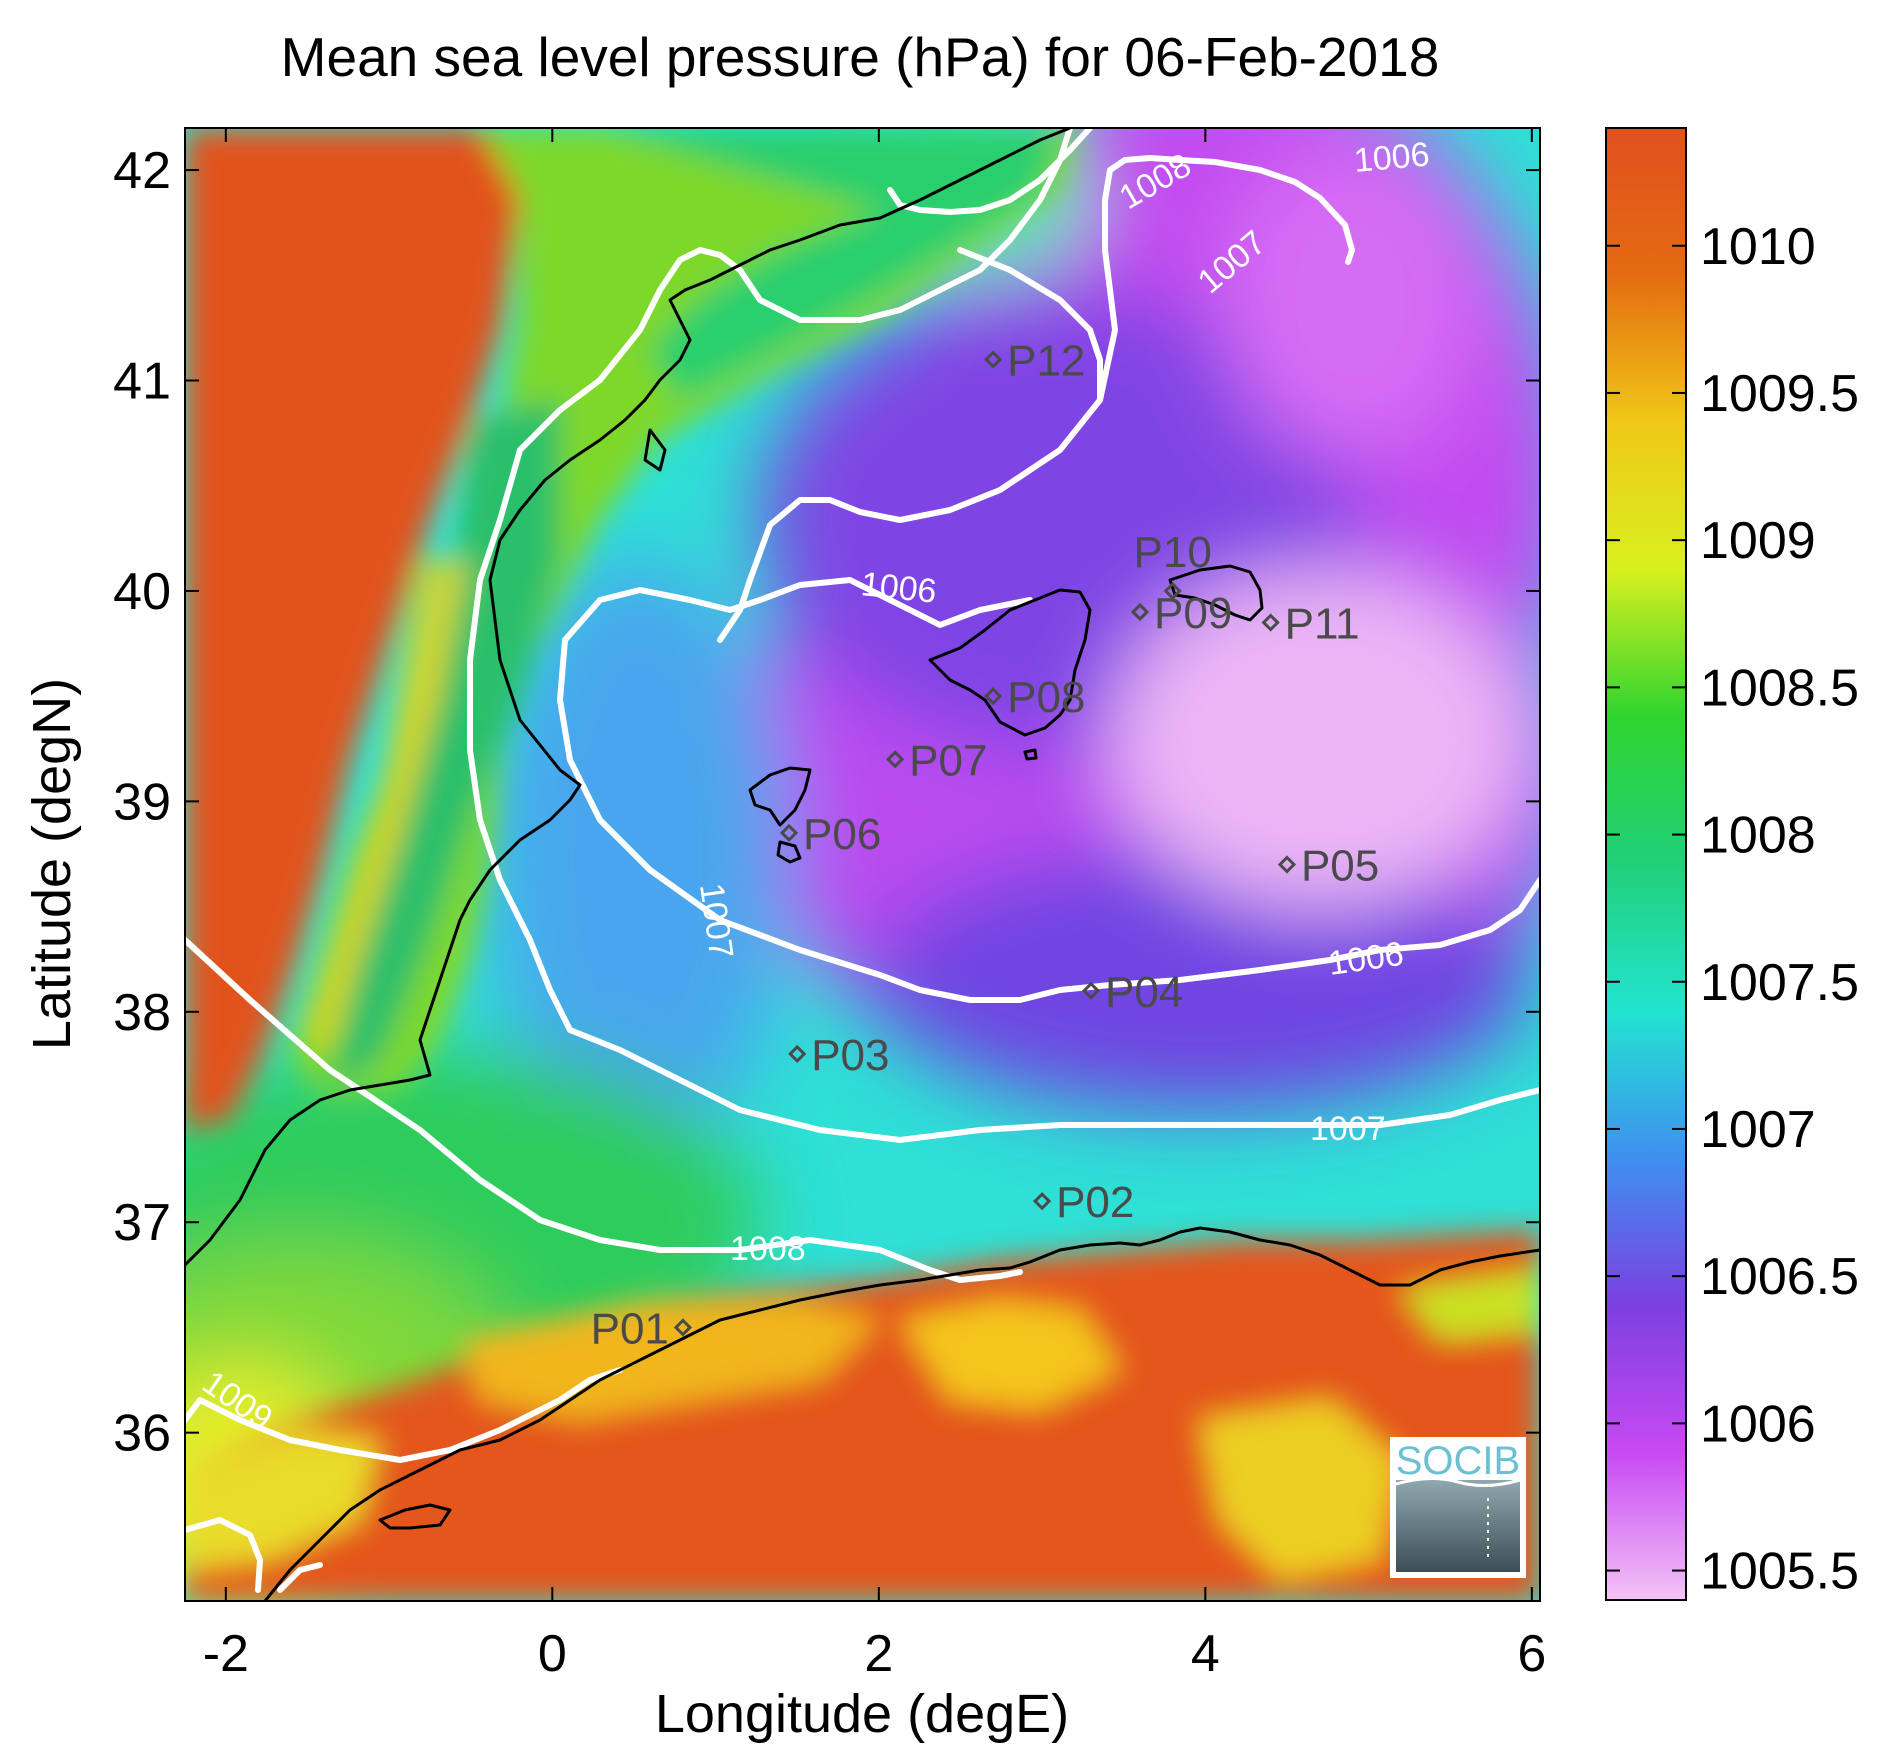 This screenshot has height=1758, width=1904. Describe the element at coordinates (142, 592) in the screenshot. I see `y-tick-label: 40` at that location.